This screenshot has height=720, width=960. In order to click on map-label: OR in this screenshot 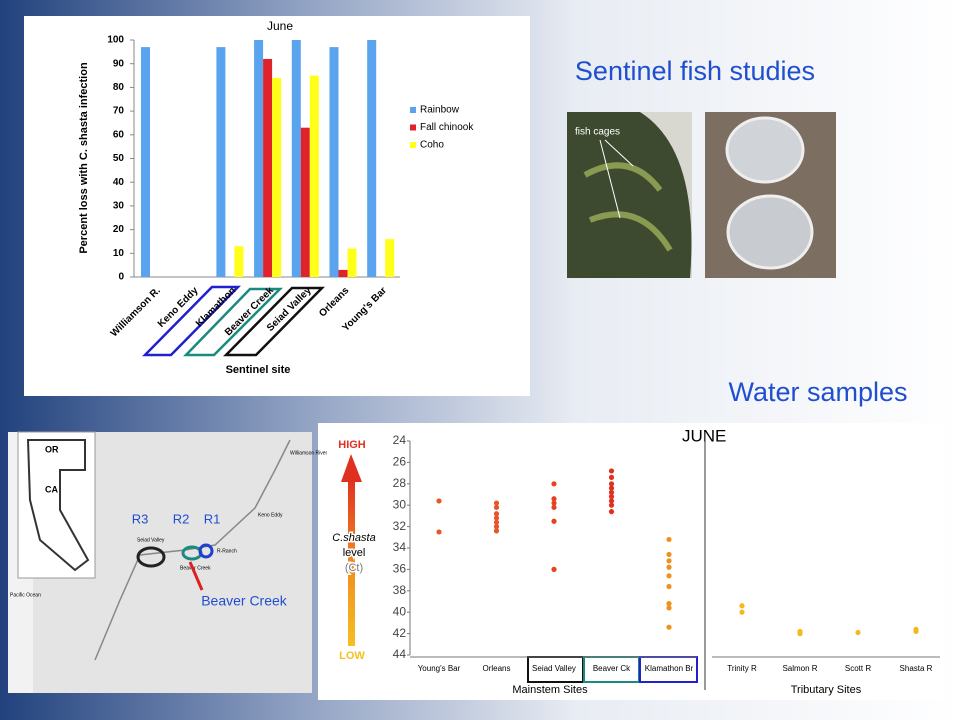, I will do `click(52, 449)`.